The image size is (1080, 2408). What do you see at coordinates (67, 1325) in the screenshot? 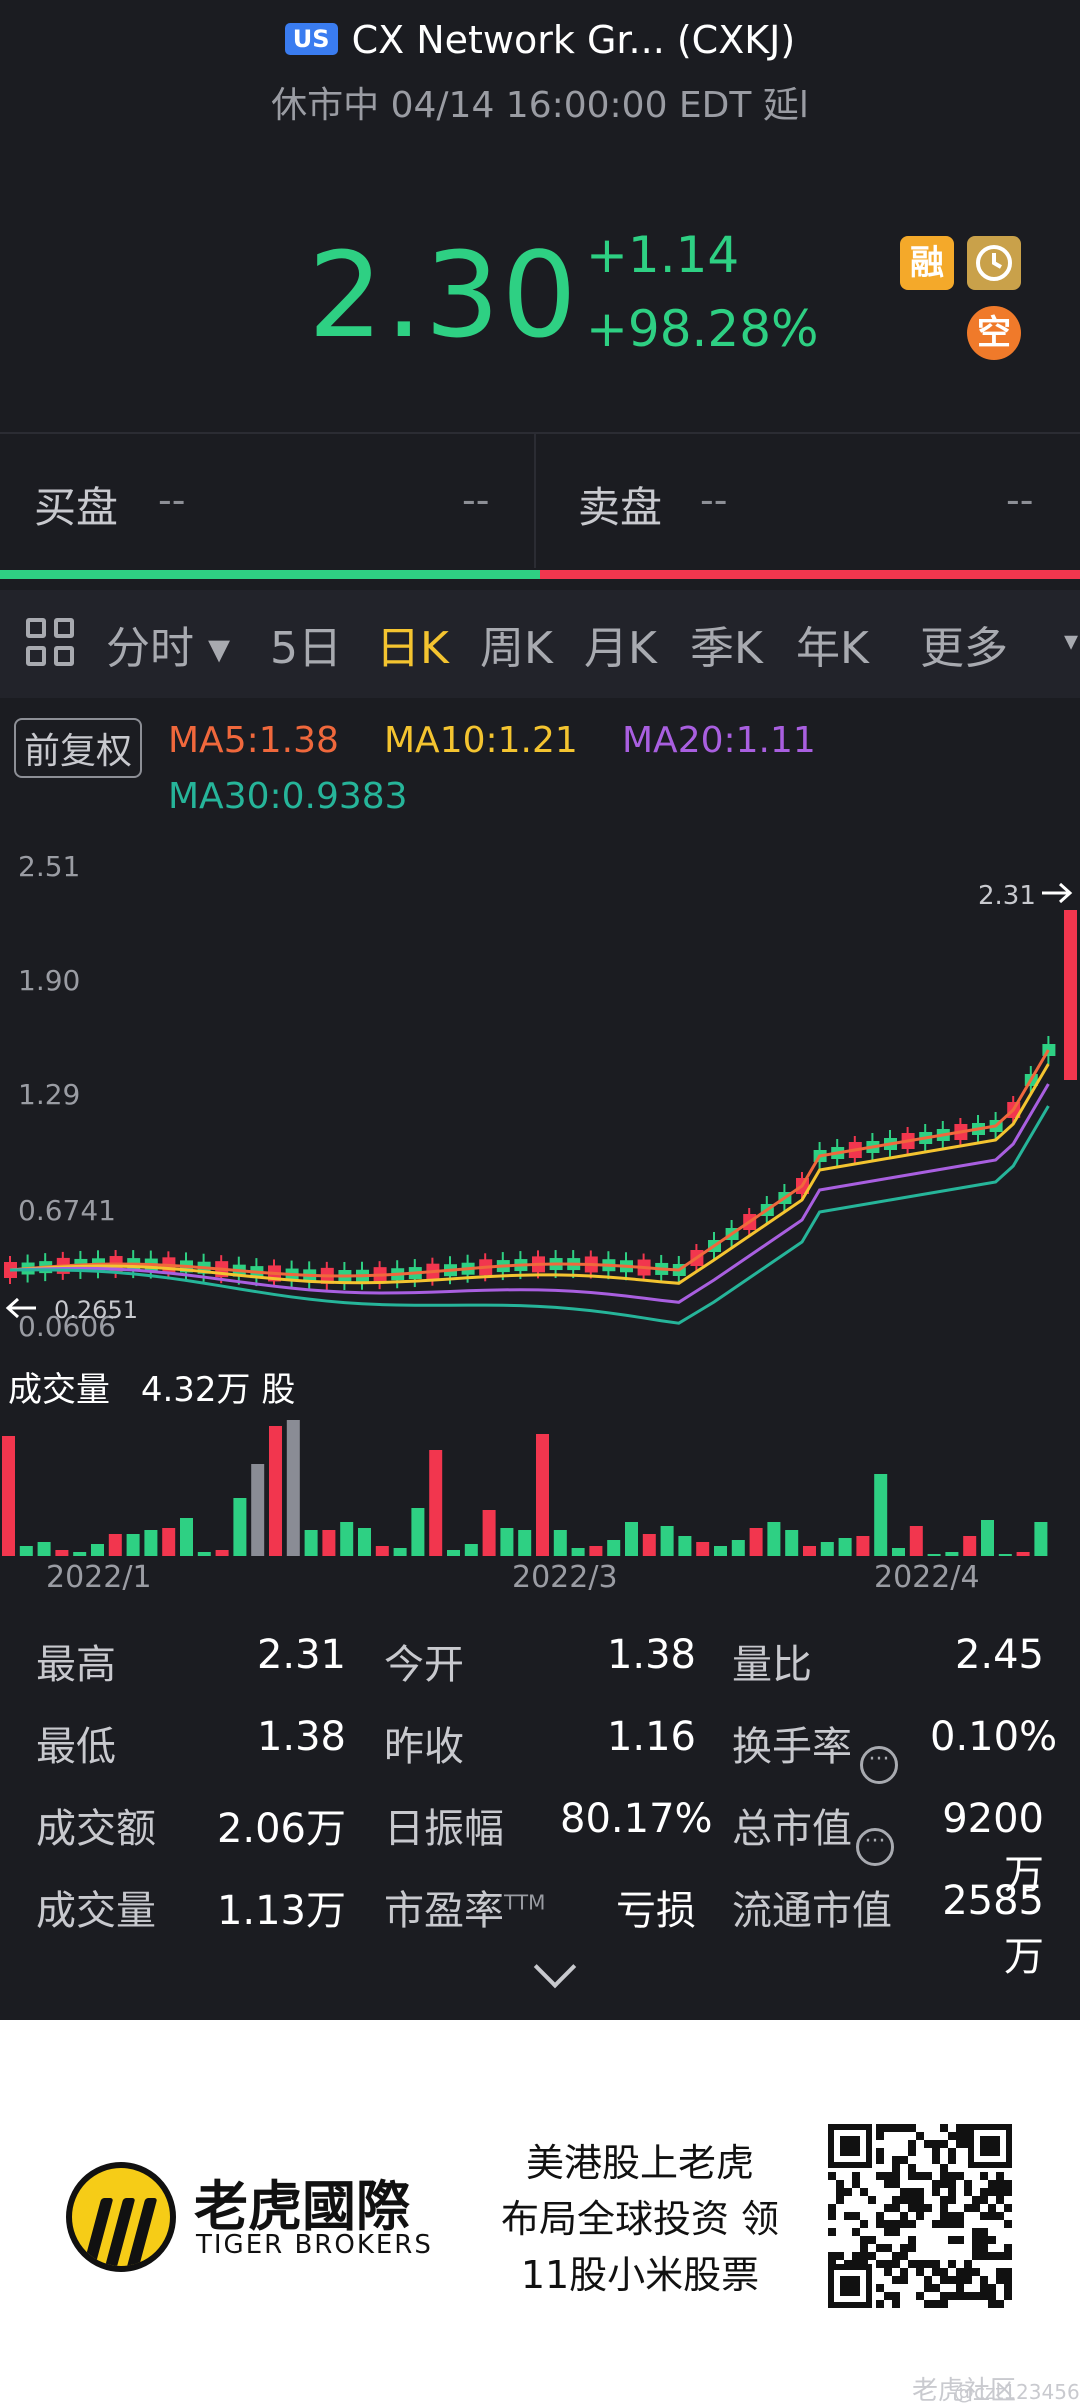
I see `y-tick-label: 0.0606` at bounding box center [67, 1325].